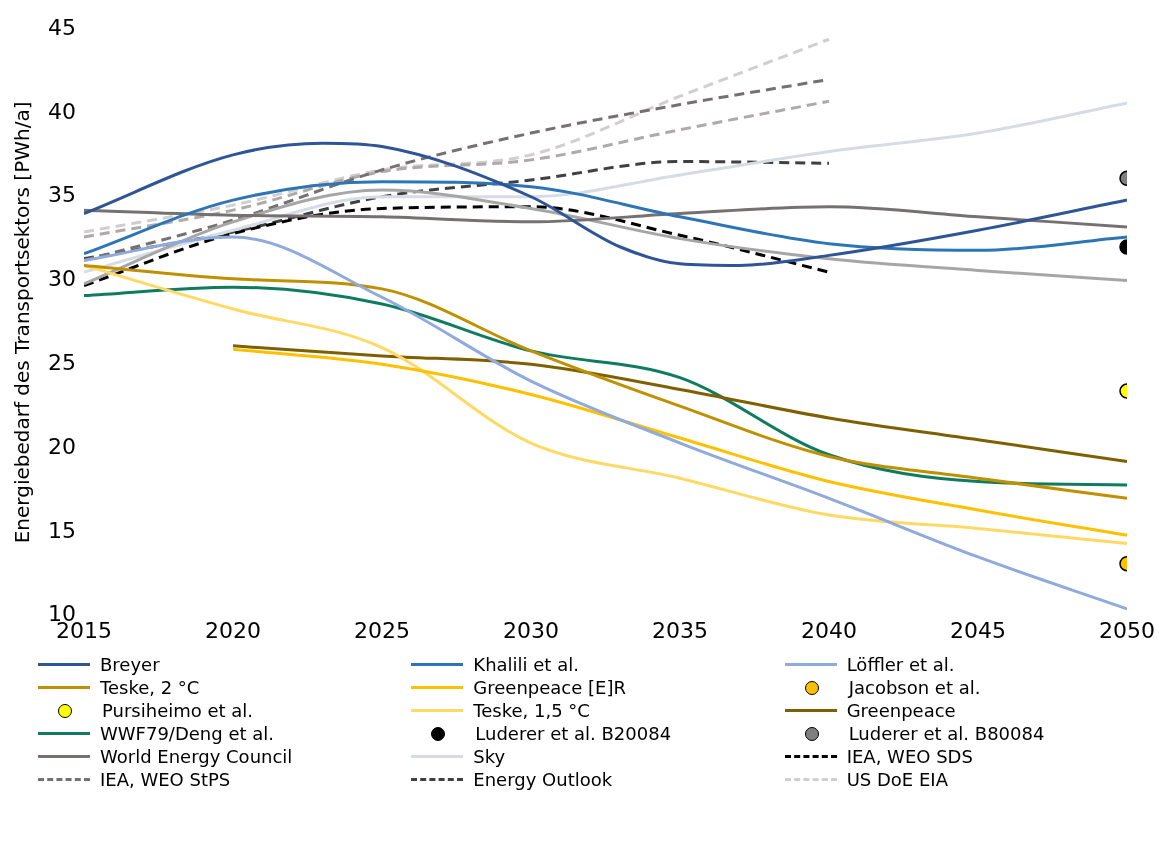 The image size is (1176, 843). What do you see at coordinates (829, 630) in the screenshot?
I see `x-tick-label: 2040` at bounding box center [829, 630].